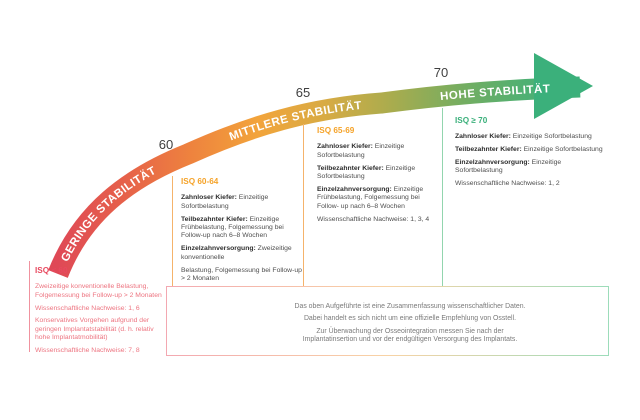 This screenshot has width=640, height=420. What do you see at coordinates (563, 86) in the screenshot?
I see `arrowhead-icon` at bounding box center [563, 86].